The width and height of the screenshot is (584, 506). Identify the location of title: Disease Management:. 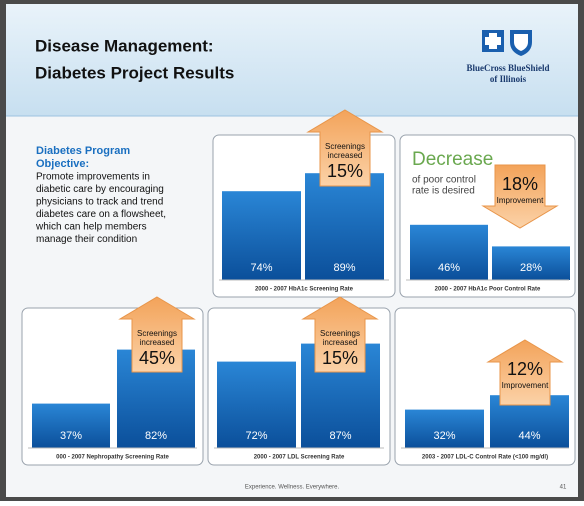
(124, 45).